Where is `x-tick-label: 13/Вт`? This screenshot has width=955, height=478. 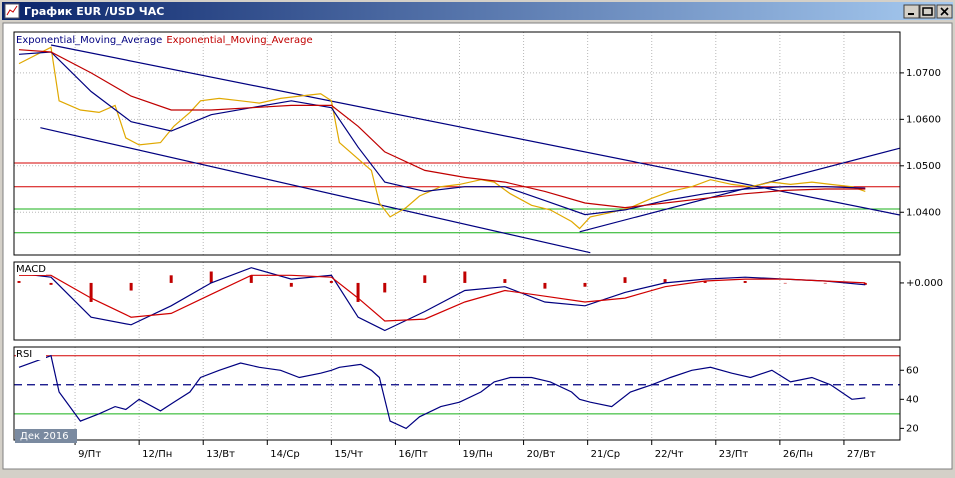
x-tick-label: 13/Вт is located at coordinates (220, 454).